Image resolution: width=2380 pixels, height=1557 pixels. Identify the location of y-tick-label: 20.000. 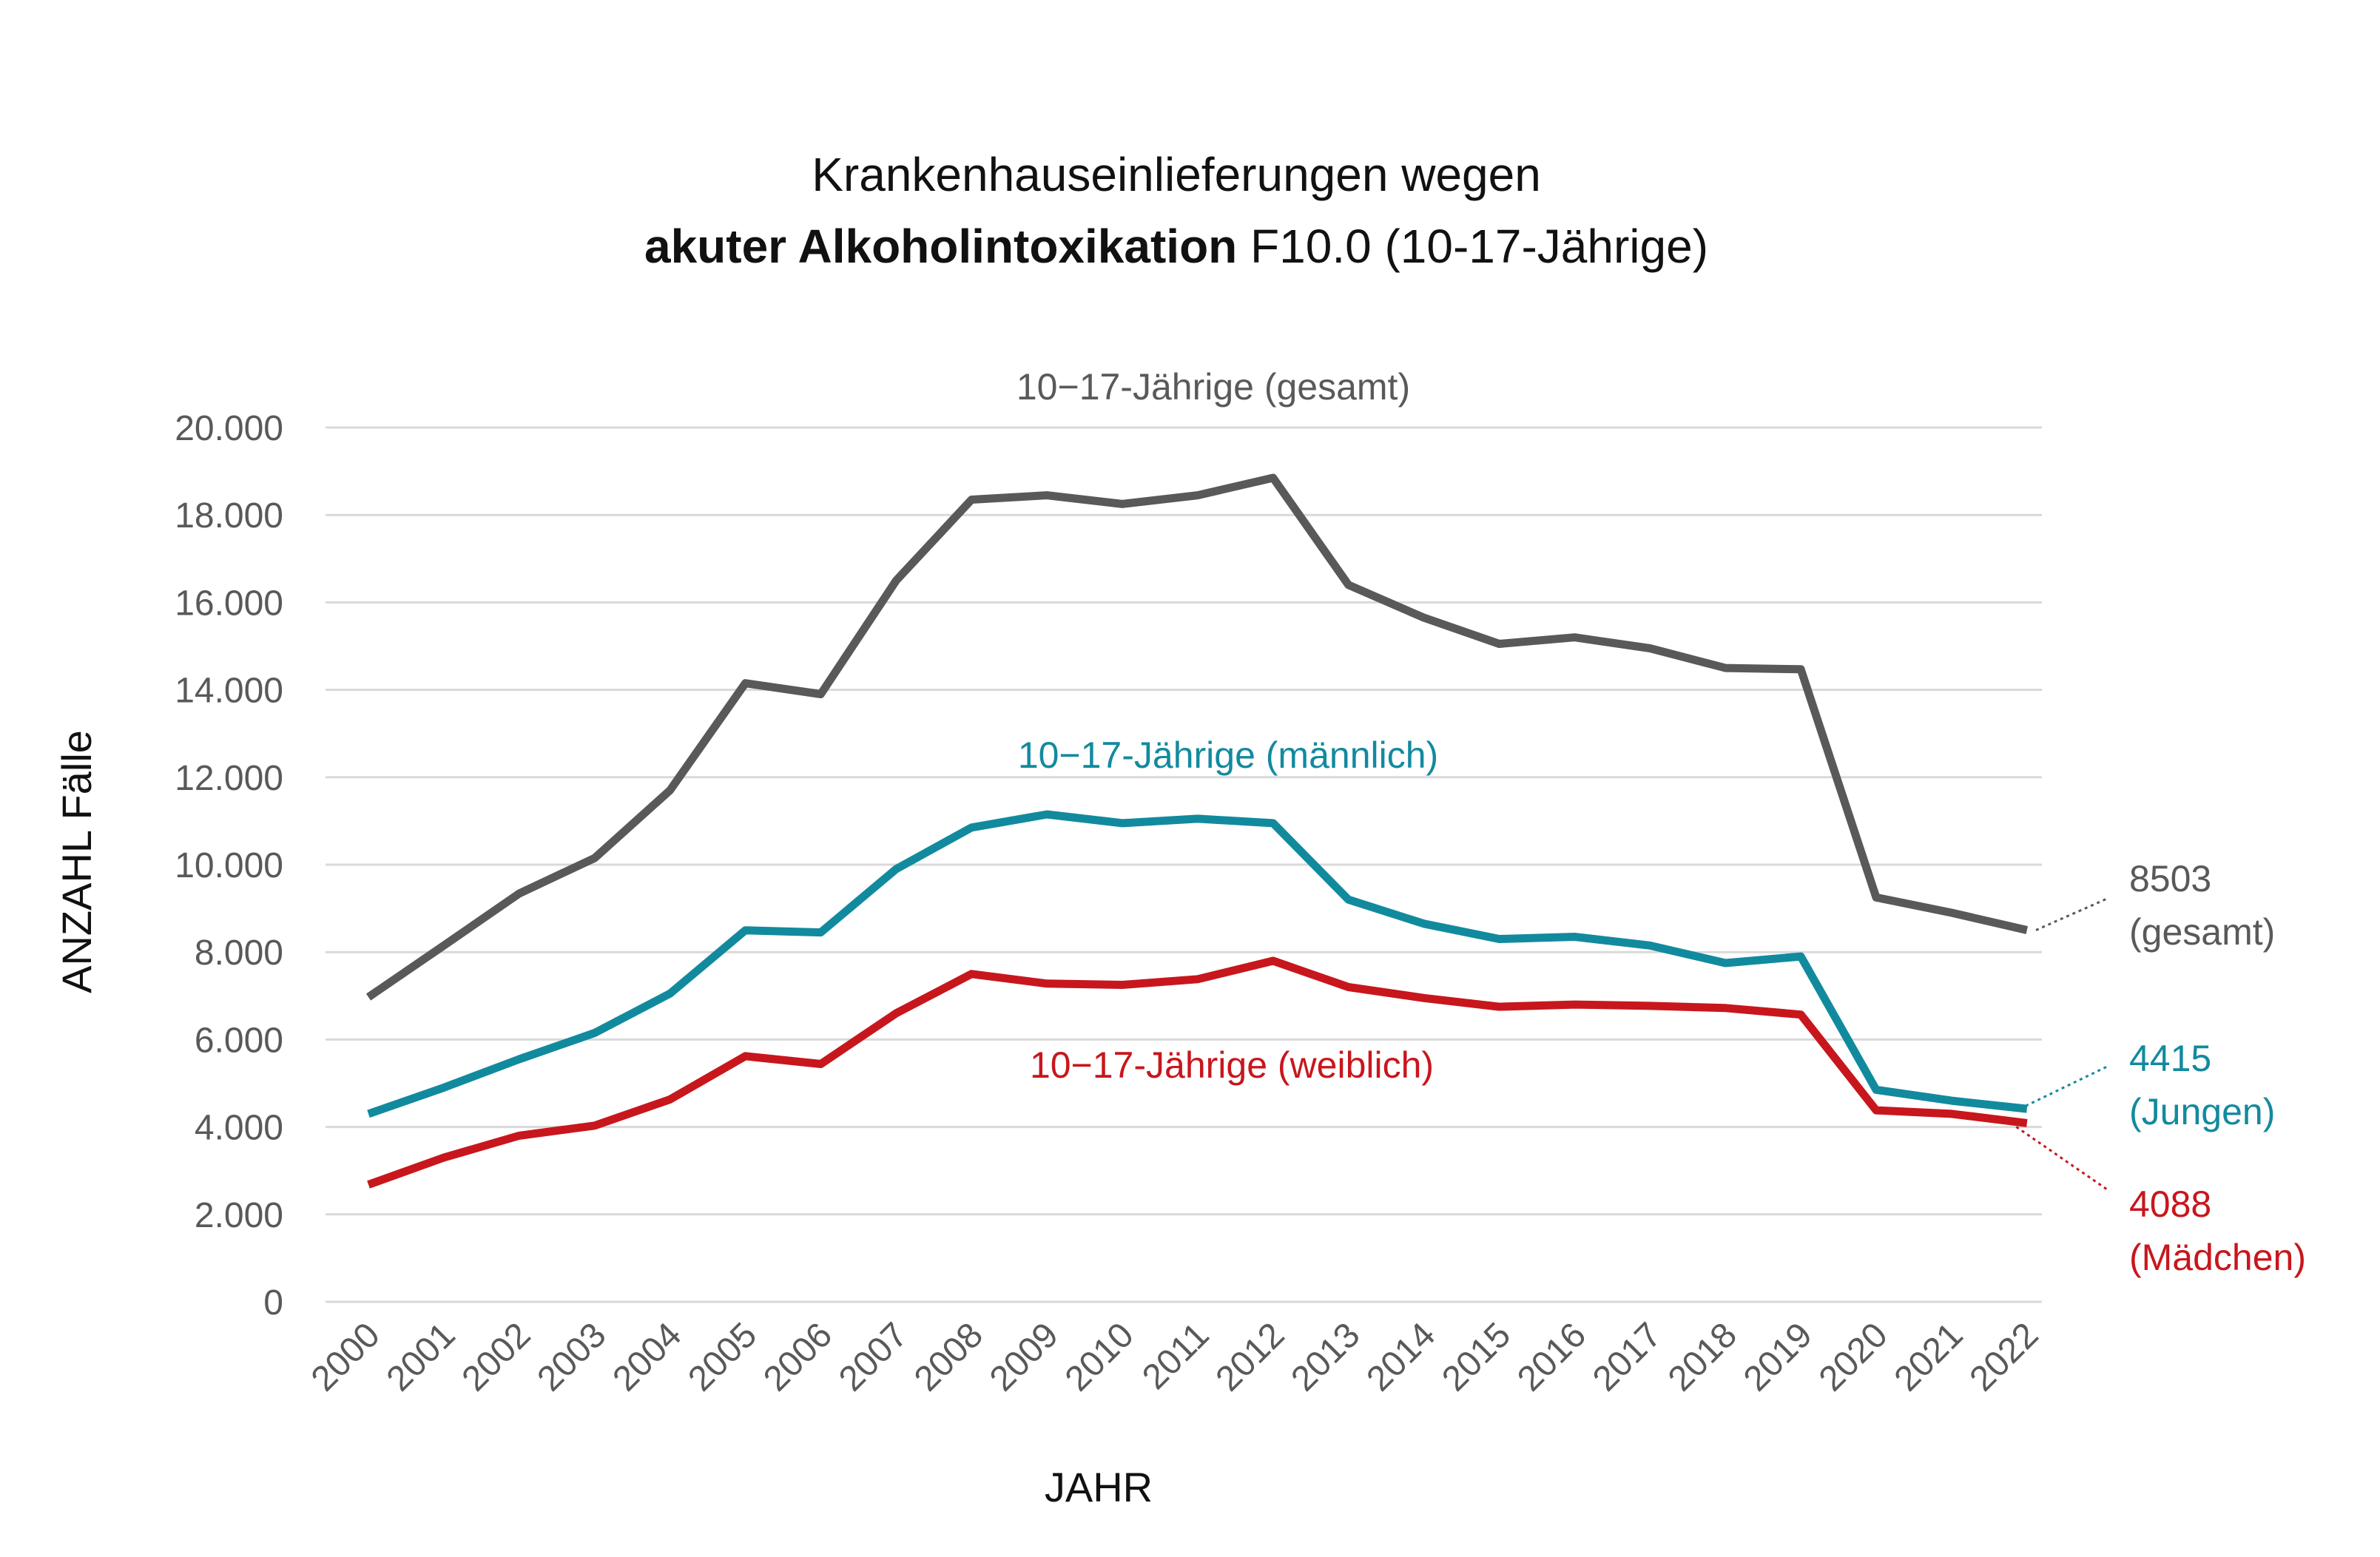
(229, 429).